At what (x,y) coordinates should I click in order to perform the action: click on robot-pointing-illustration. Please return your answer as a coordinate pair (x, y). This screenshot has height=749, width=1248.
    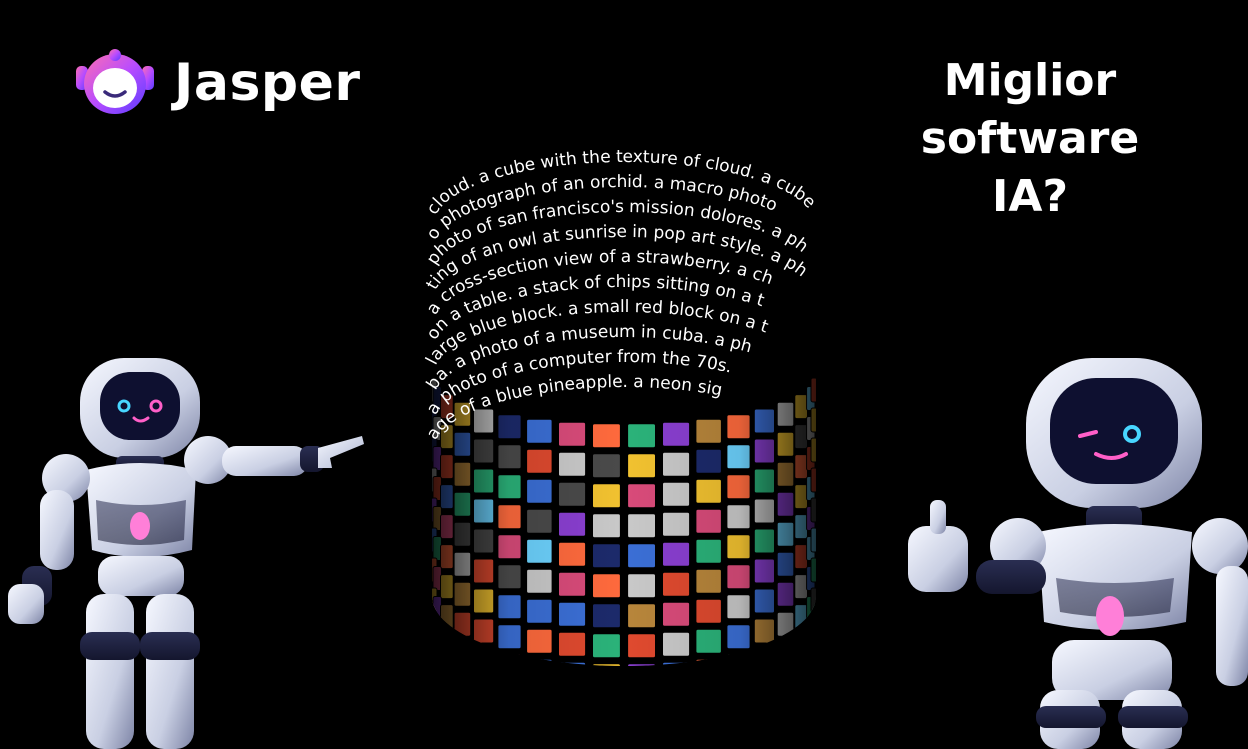
    Looking at the image, I should click on (186, 553).